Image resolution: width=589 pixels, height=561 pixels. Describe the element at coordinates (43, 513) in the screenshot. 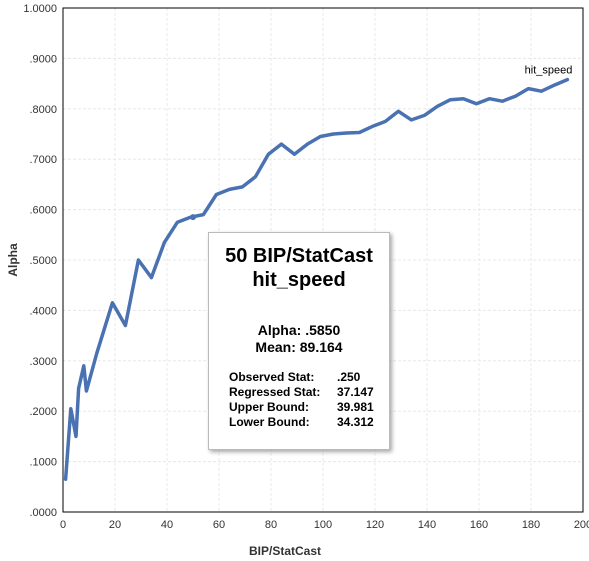

I see `y-tick-label: .0000` at that location.